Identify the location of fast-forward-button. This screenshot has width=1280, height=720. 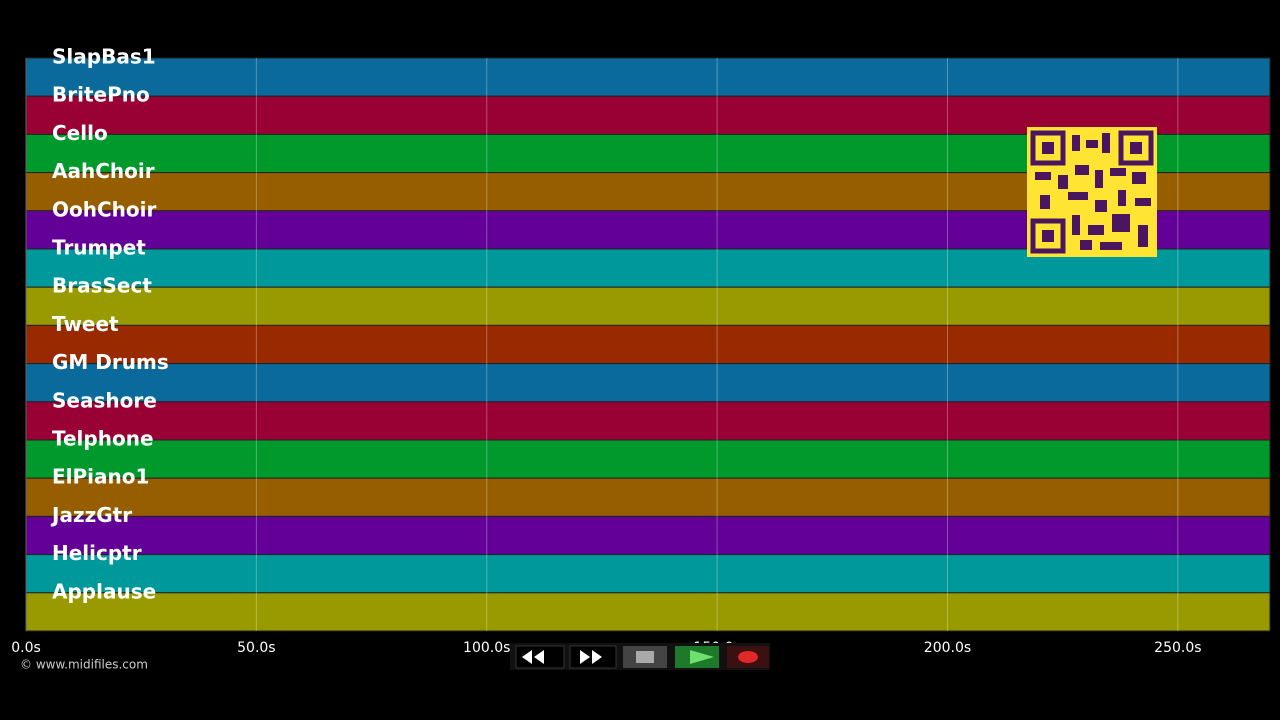
(593, 657).